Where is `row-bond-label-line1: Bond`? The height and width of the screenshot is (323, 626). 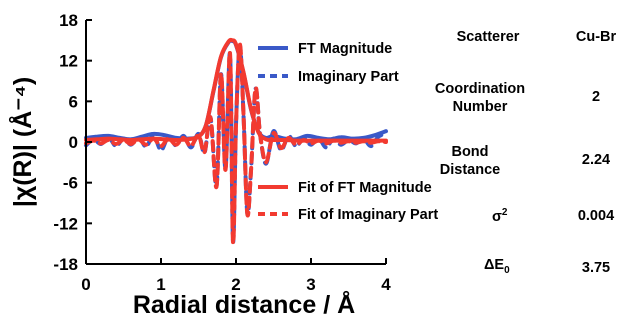 row-bond-label-line1: Bond is located at coordinates (470, 152).